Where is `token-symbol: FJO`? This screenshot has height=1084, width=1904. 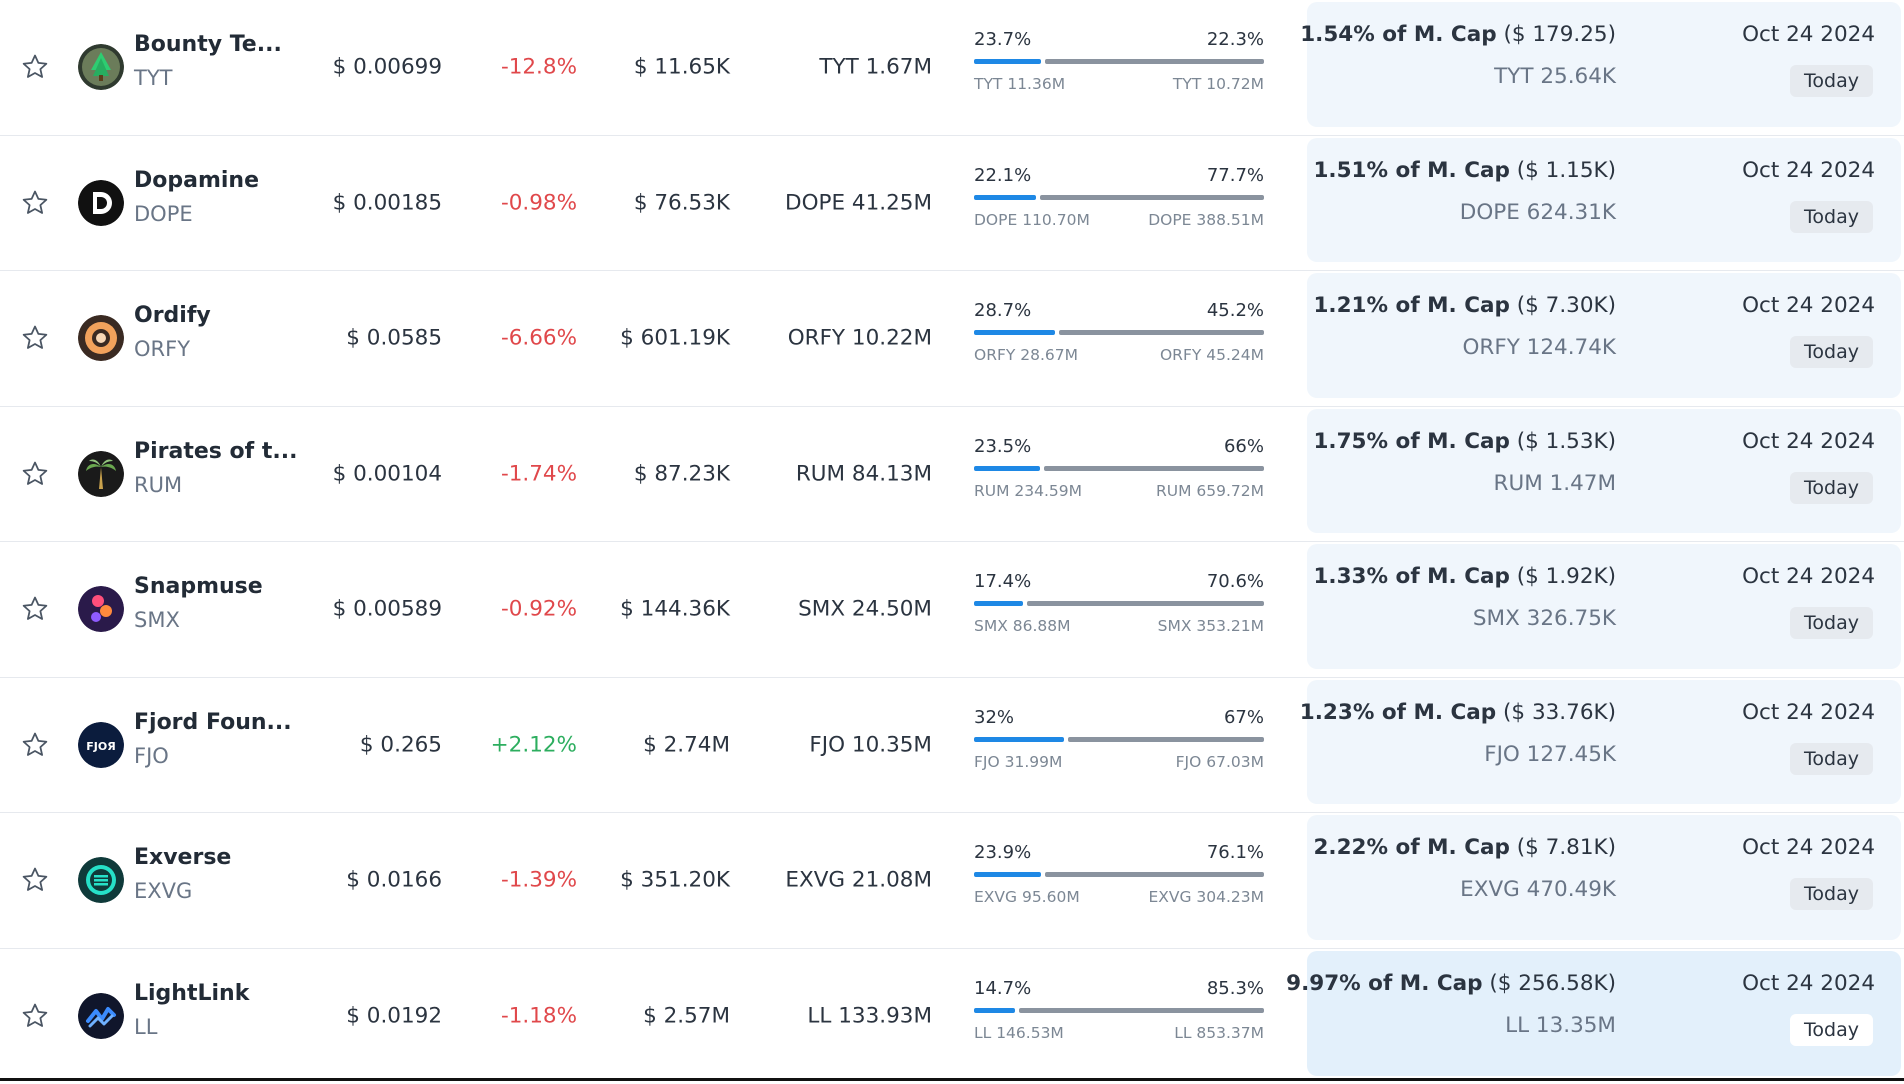 token-symbol: FJO is located at coordinates (151, 756).